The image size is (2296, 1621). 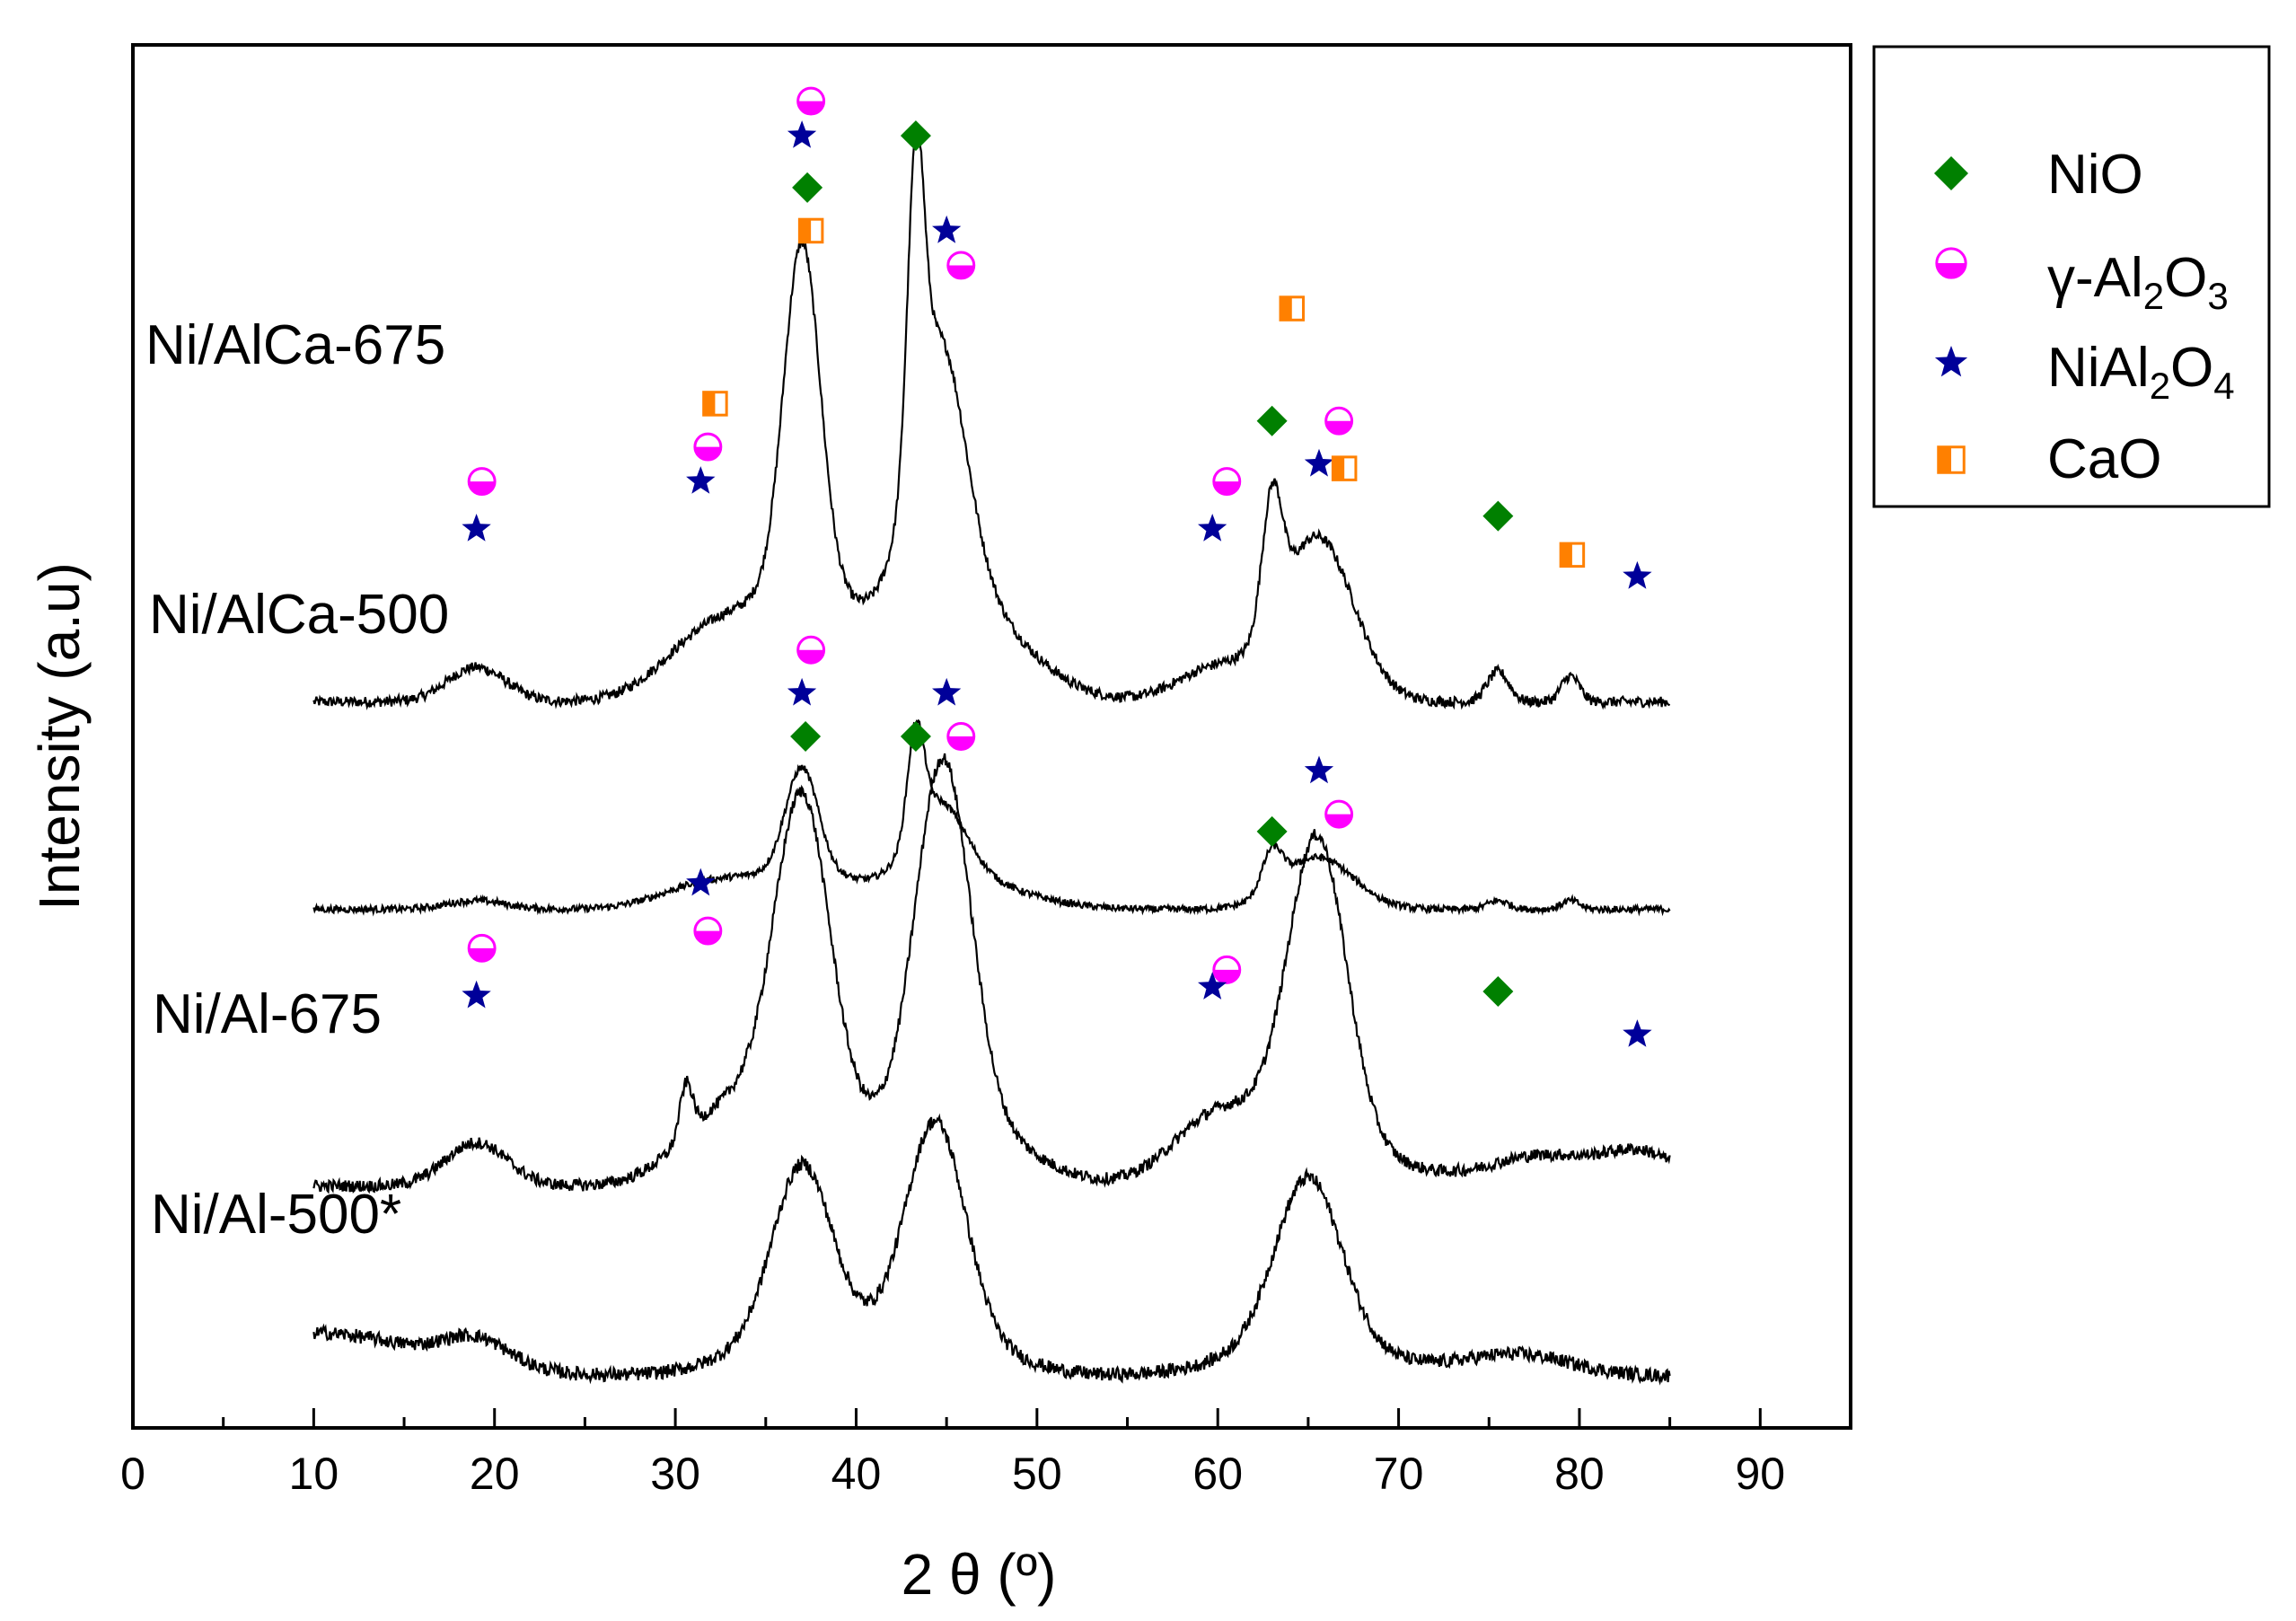 What do you see at coordinates (856, 1474) in the screenshot?
I see `x-tick-label: 40` at bounding box center [856, 1474].